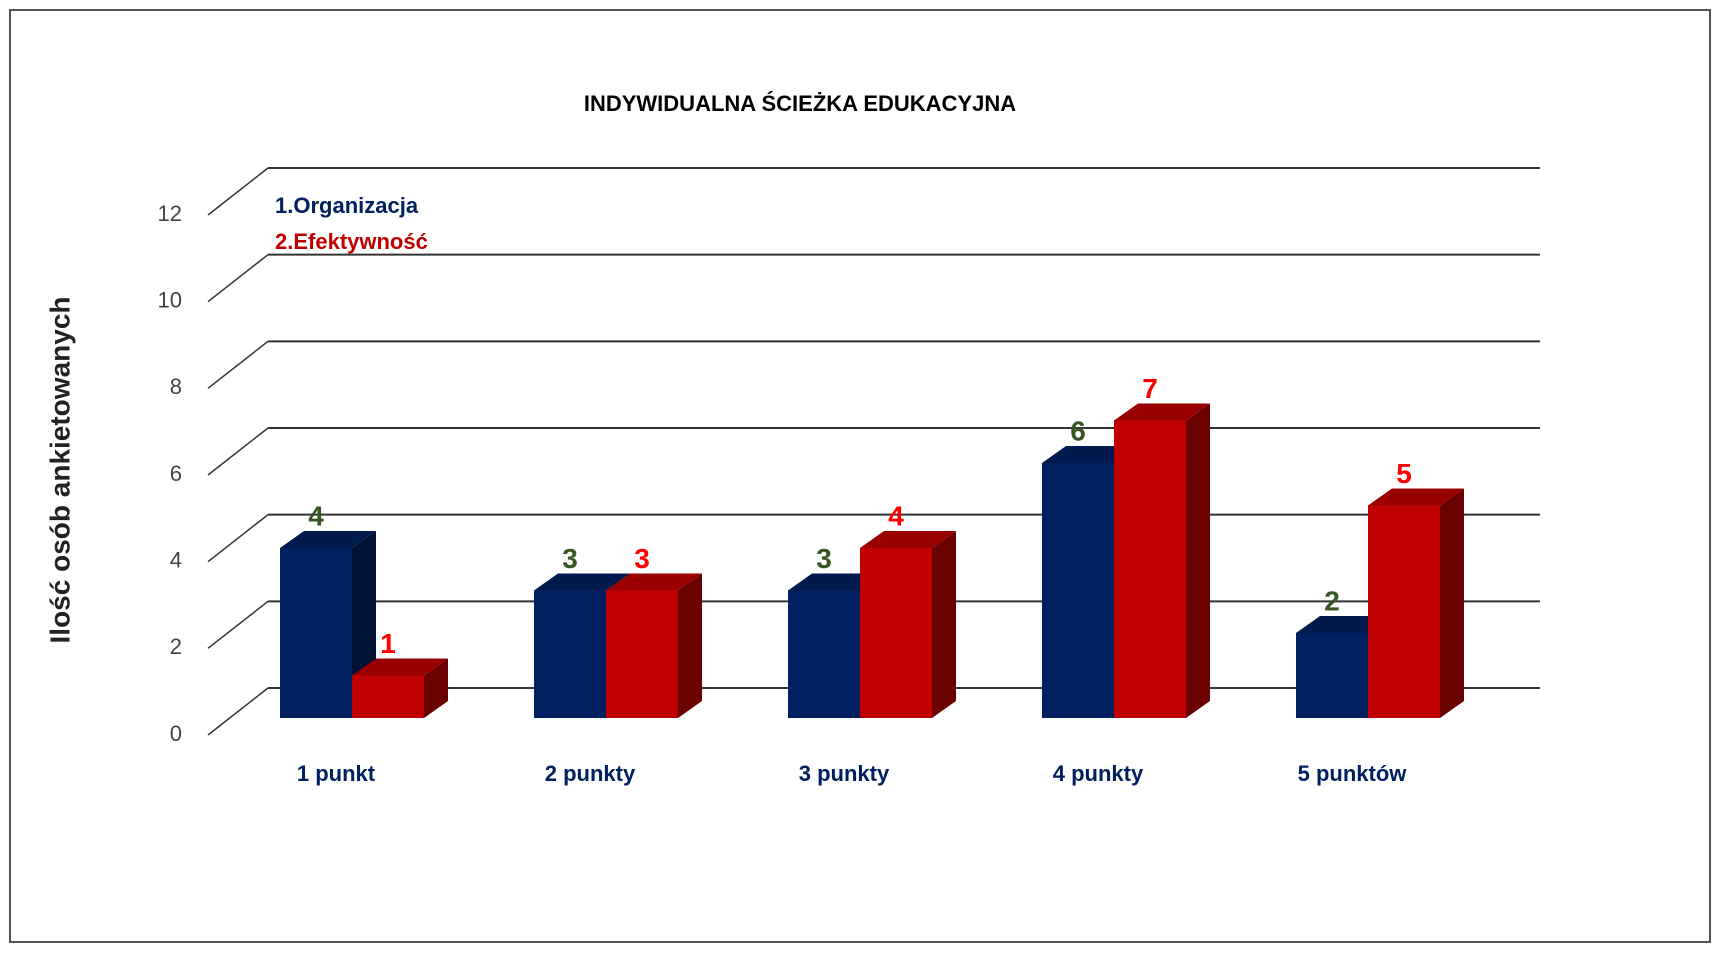 The image size is (1721, 957). Describe the element at coordinates (1078, 430) in the screenshot. I see `data-label: 6` at that location.